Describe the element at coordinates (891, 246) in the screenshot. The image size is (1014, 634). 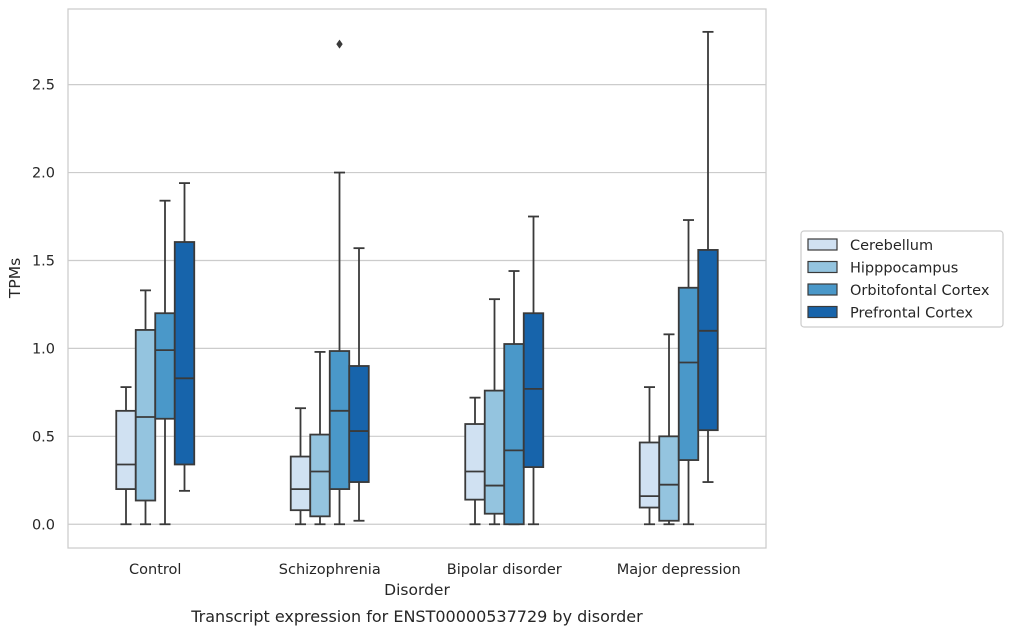
I see `legend-label: Cerebellum` at that location.